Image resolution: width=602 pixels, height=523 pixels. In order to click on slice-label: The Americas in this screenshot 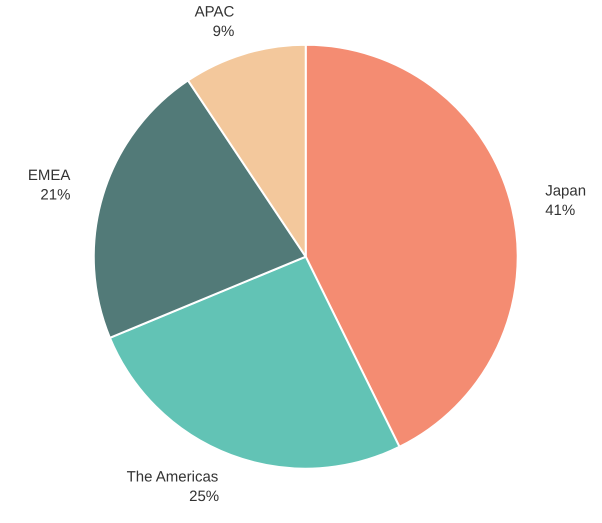, I will do `click(172, 477)`.